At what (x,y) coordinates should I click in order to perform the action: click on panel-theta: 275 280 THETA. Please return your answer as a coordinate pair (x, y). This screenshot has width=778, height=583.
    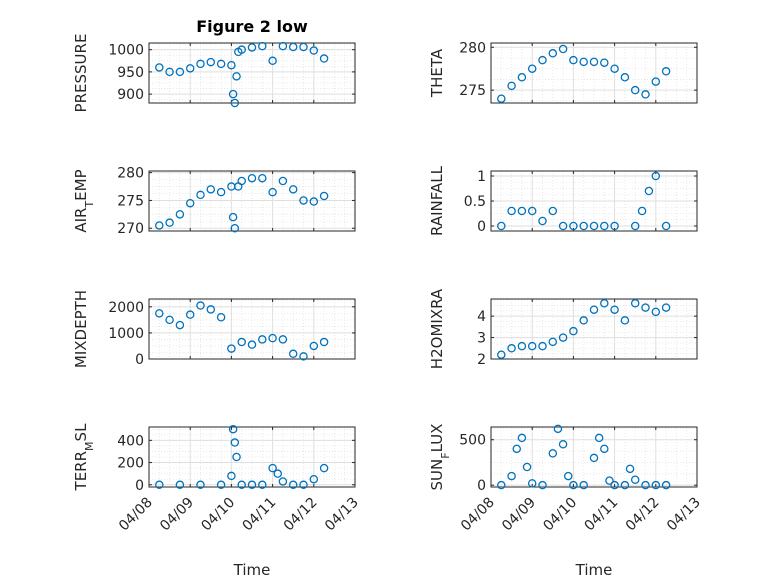
    Looking at the image, I should click on (563, 72).